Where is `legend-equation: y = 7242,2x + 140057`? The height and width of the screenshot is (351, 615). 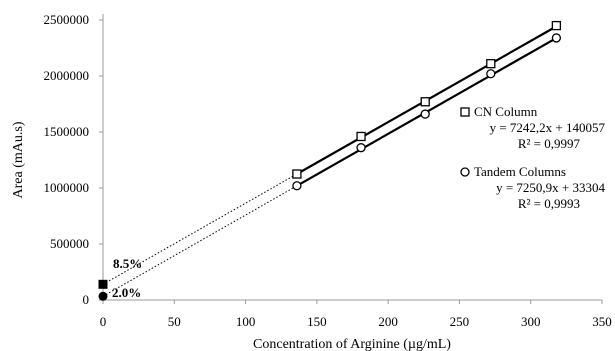 legend-equation: y = 7242,2x + 140057 is located at coordinates (548, 127).